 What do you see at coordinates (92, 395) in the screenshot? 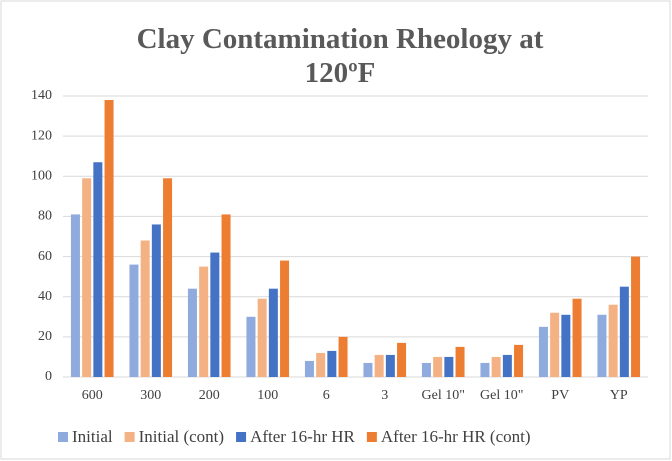
I see `x-tick-label: 600` at bounding box center [92, 395].